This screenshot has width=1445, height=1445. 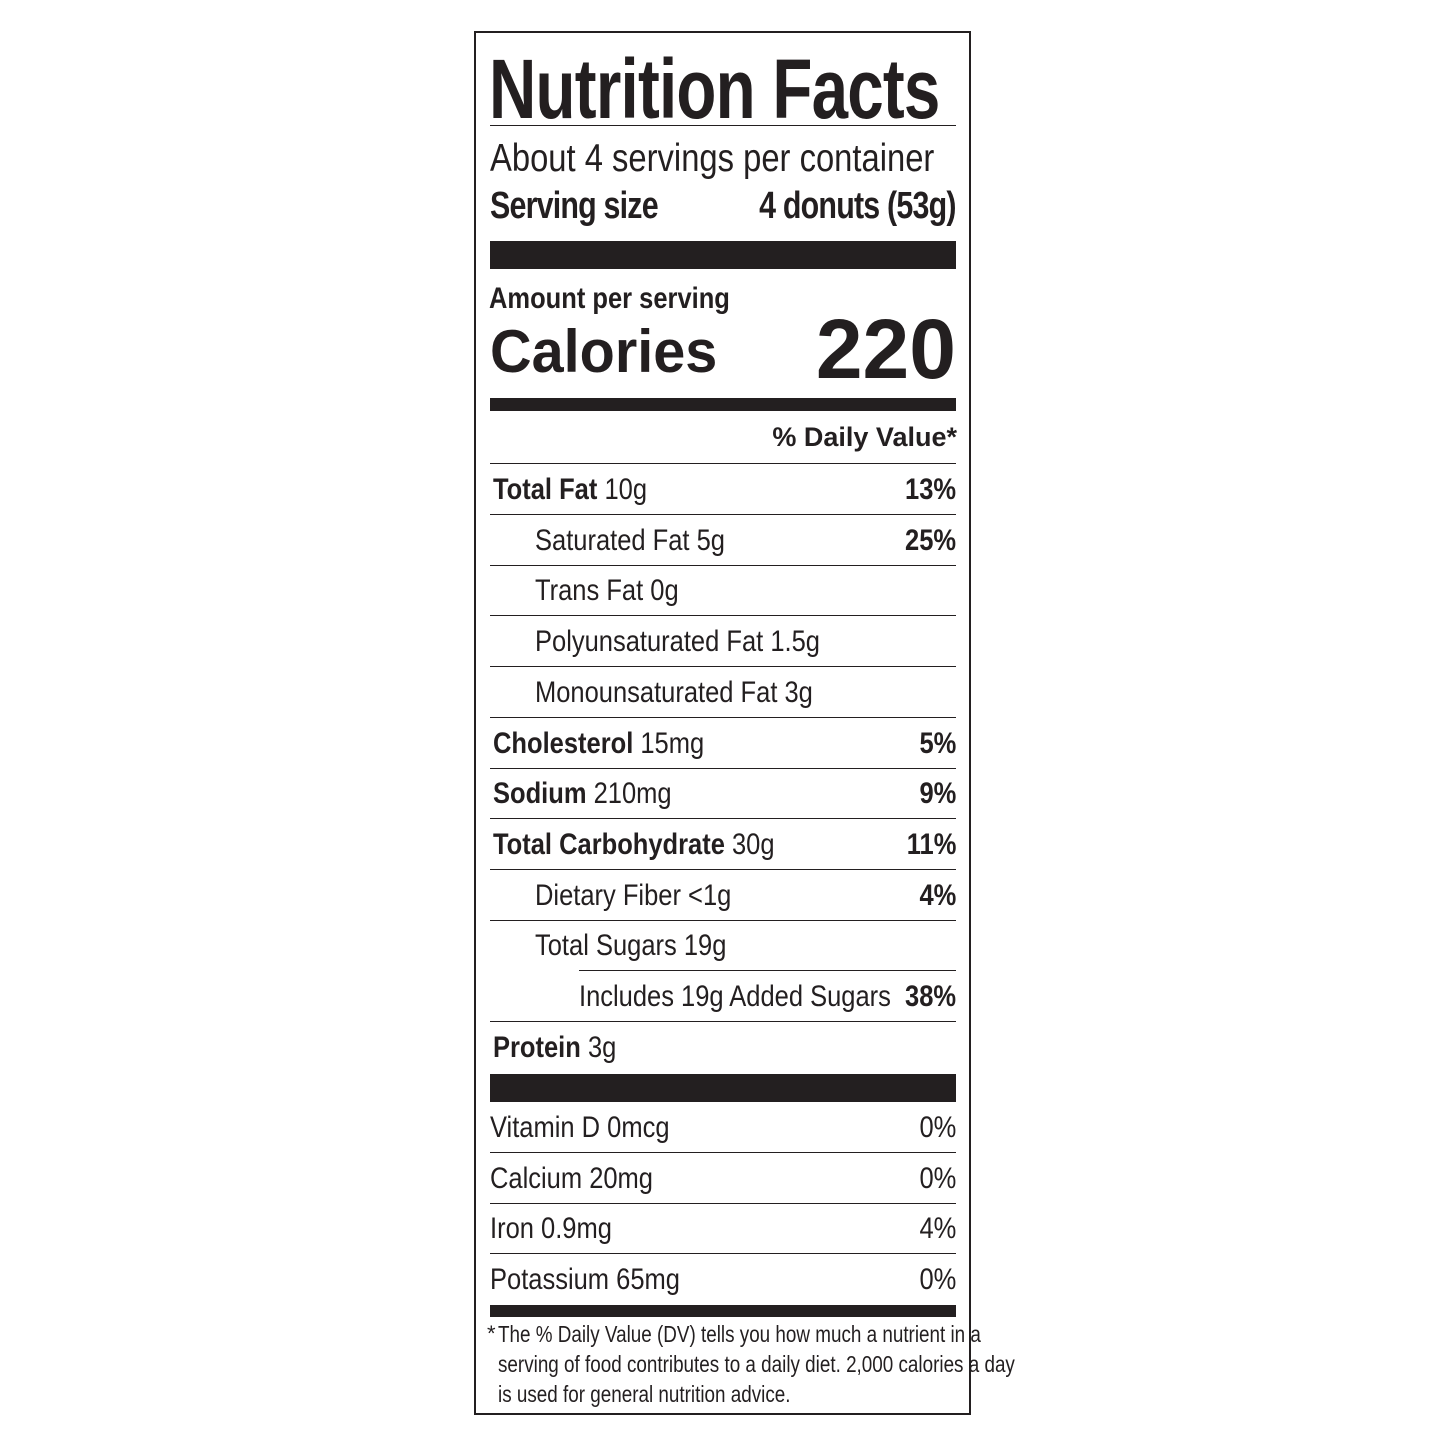 I want to click on nutrient-name: Total Sugars 19g, so click(x=630, y=946).